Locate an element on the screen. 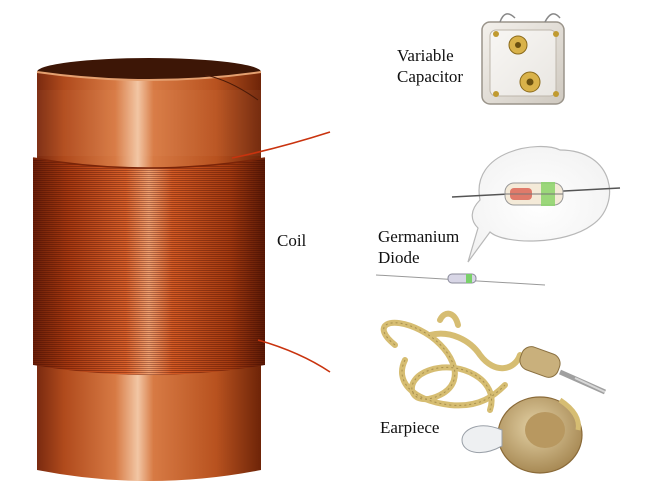 The image size is (648, 504). variable-capacitor-label: Variable Capacitor is located at coordinates (430, 66).